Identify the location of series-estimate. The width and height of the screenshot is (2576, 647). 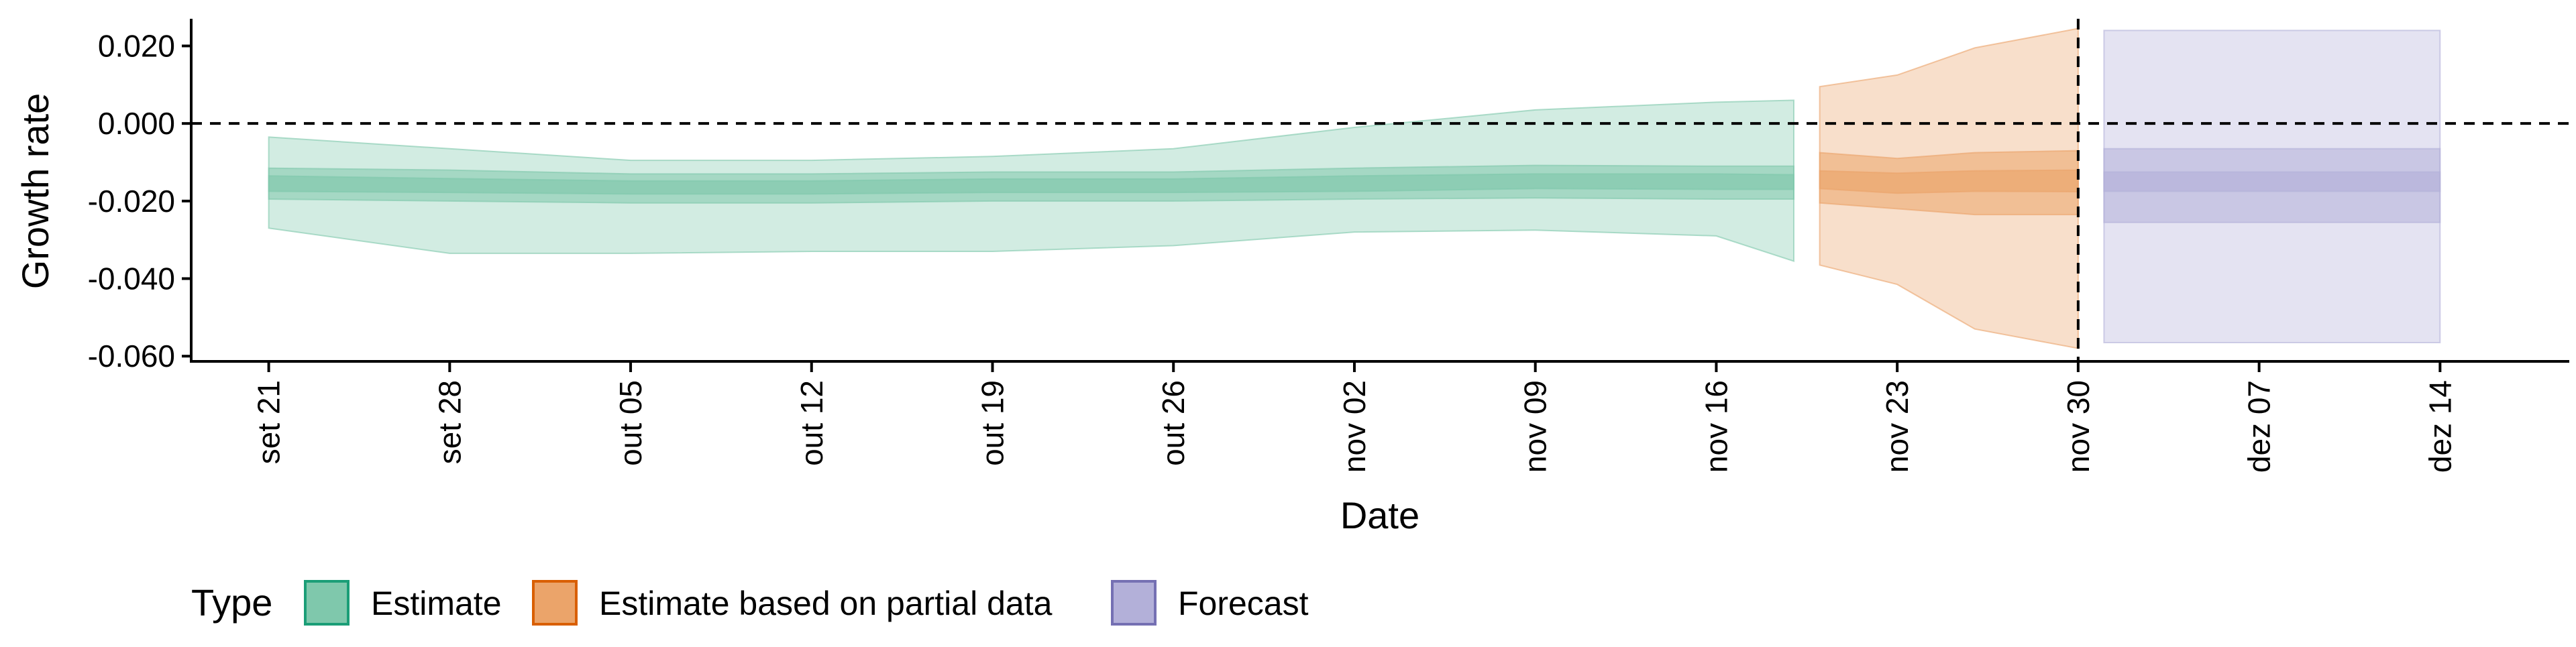
(1031, 180).